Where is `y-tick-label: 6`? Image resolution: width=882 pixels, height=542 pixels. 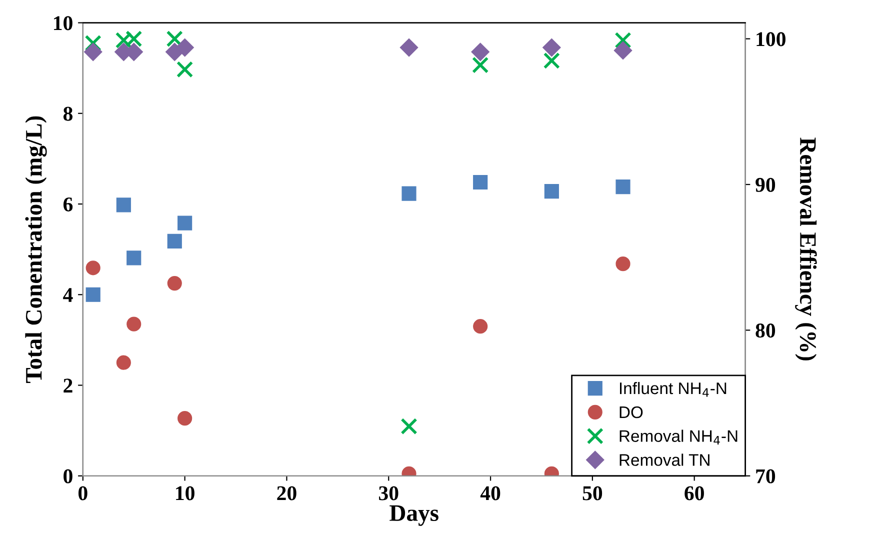
y-tick-label: 6 is located at coordinates (68, 204).